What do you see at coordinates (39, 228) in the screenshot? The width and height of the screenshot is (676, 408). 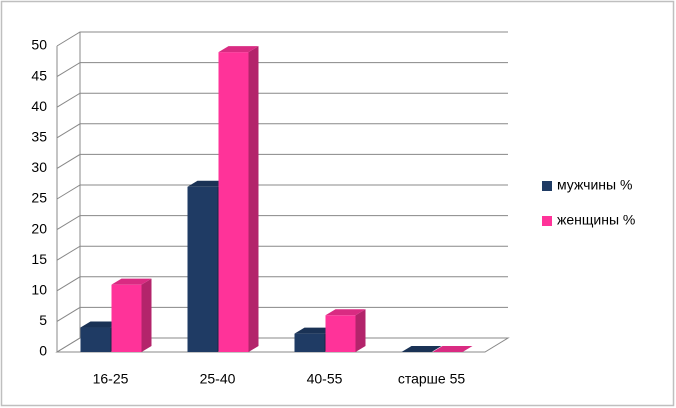 I see `y-tick-label: 20` at bounding box center [39, 228].